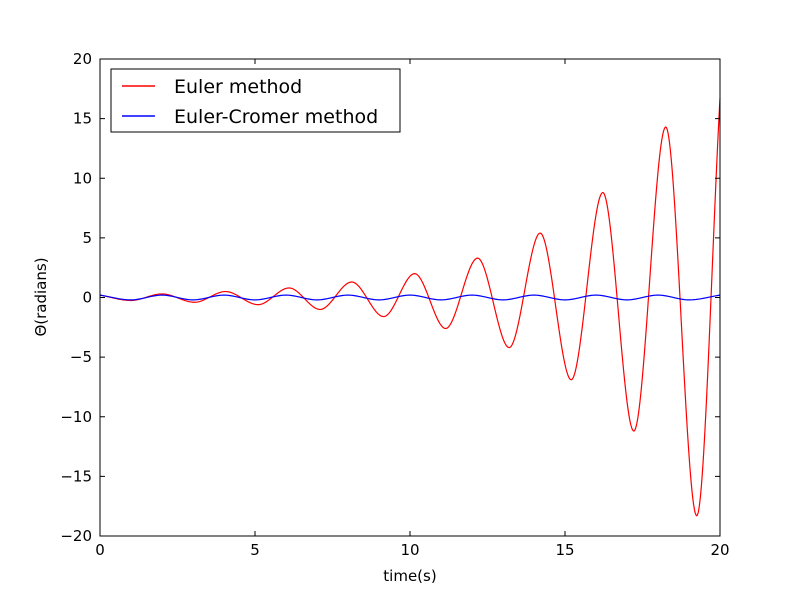 Image resolution: width=800 pixels, height=596 pixels. Describe the element at coordinates (82, 59) in the screenshot. I see `y-tick-label: 20` at that location.